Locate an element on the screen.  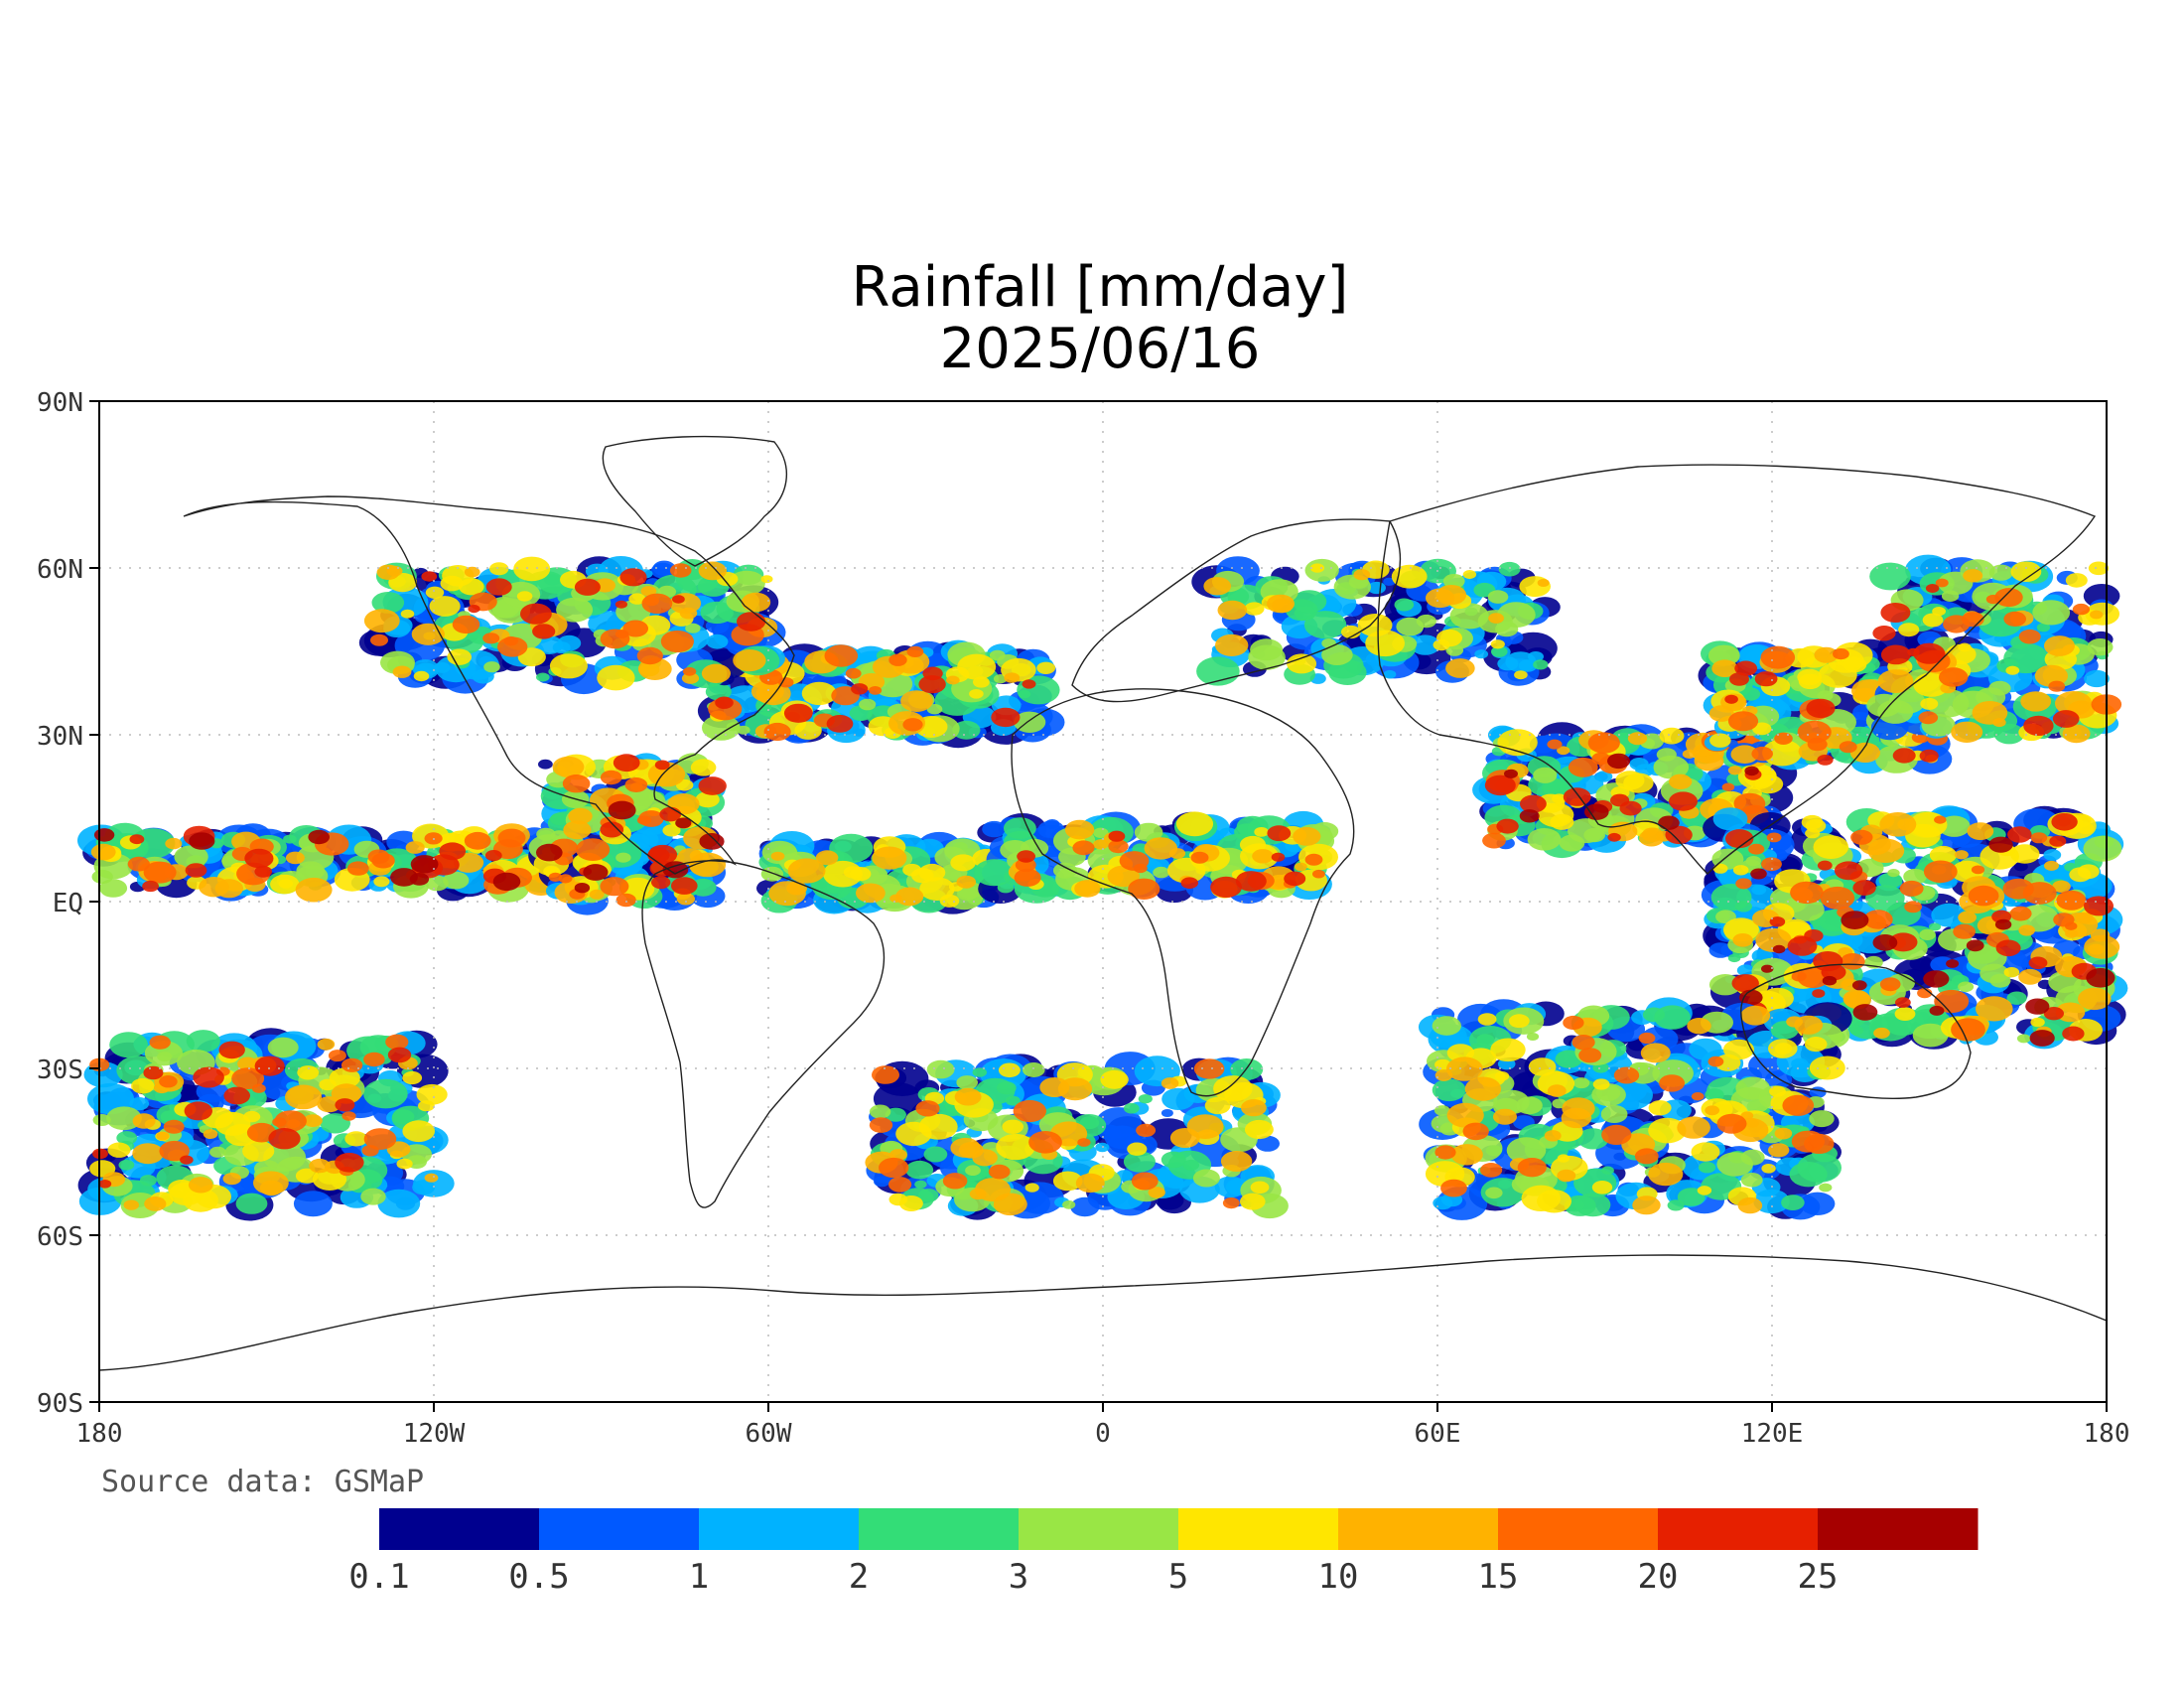
latitude-axis: 90N 60N 30N EQ 30S 60S 90S is located at coordinates (68, 903).